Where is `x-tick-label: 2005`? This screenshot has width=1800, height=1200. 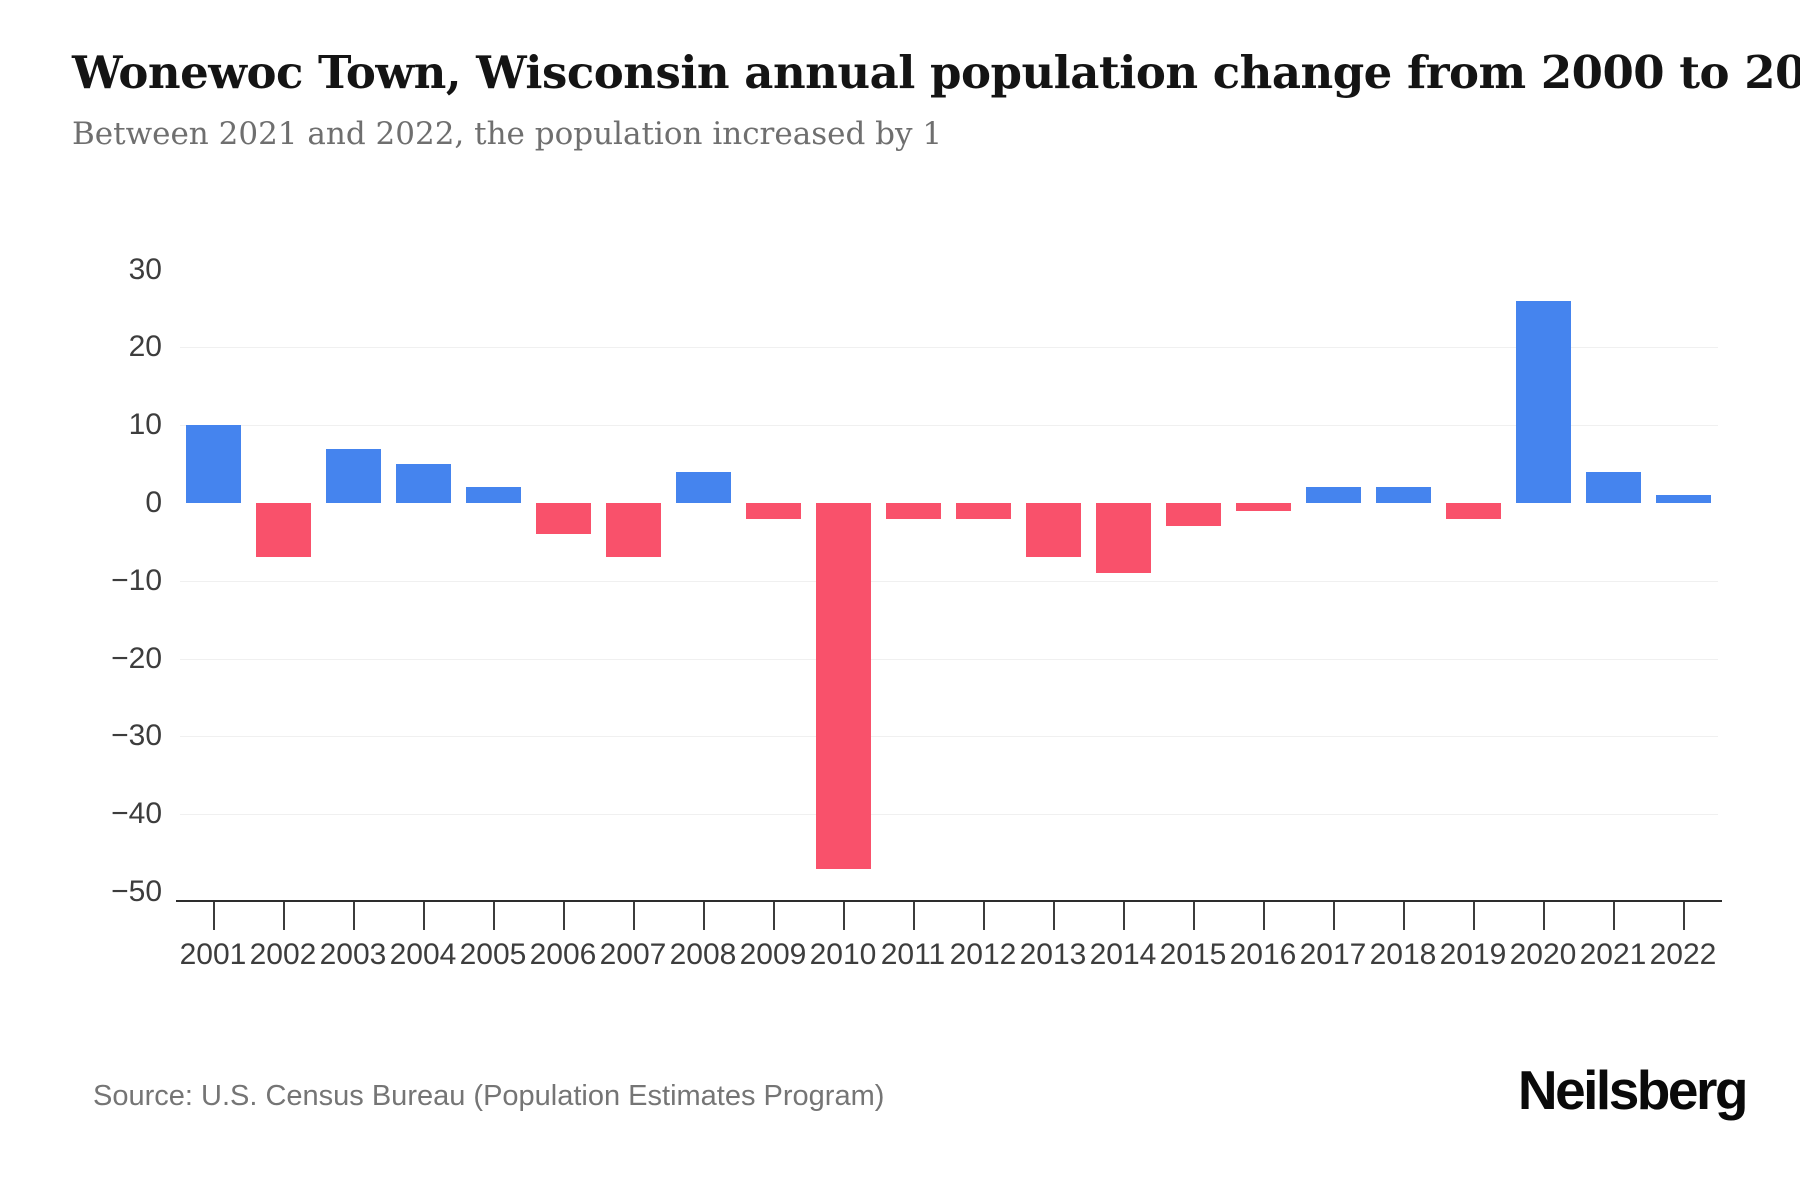 x-tick-label: 2005 is located at coordinates (493, 954).